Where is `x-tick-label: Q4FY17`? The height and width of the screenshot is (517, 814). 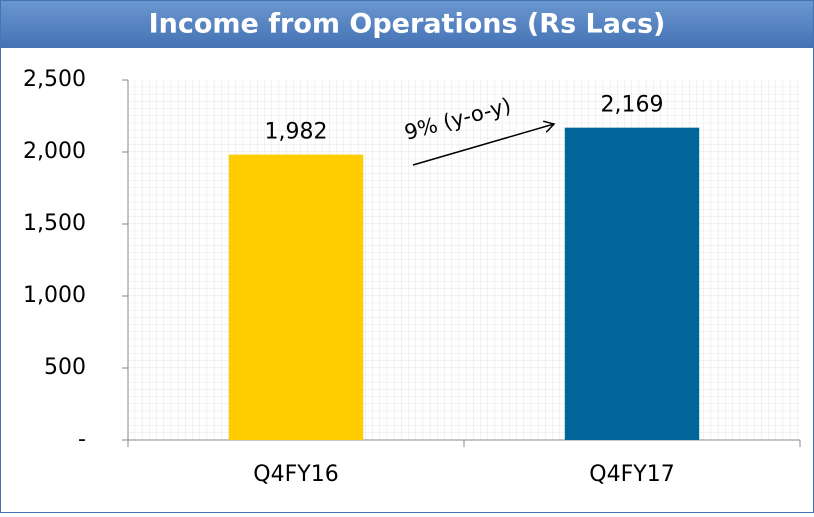 x-tick-label: Q4FY17 is located at coordinates (631, 474).